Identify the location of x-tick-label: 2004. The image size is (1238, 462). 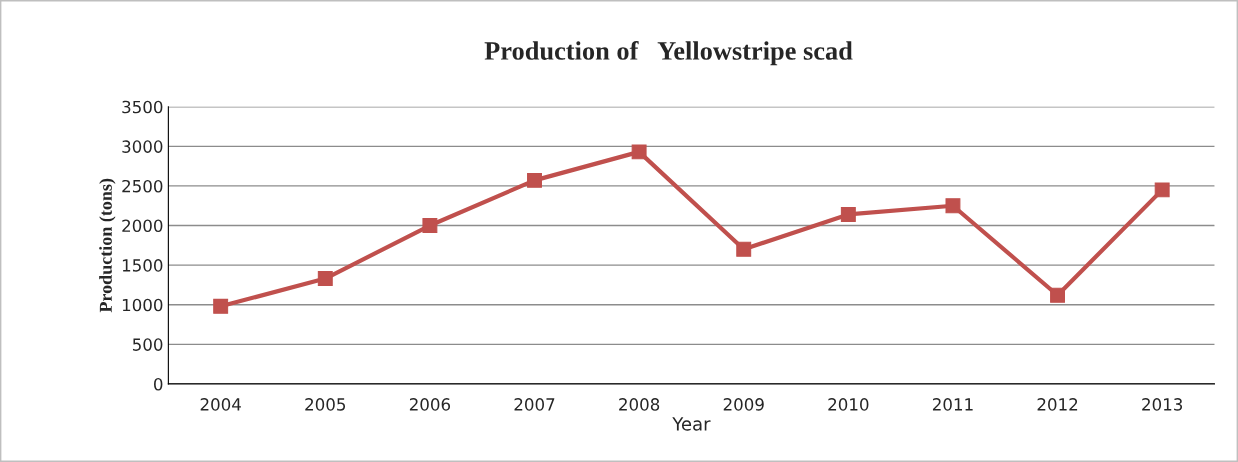
(220, 404).